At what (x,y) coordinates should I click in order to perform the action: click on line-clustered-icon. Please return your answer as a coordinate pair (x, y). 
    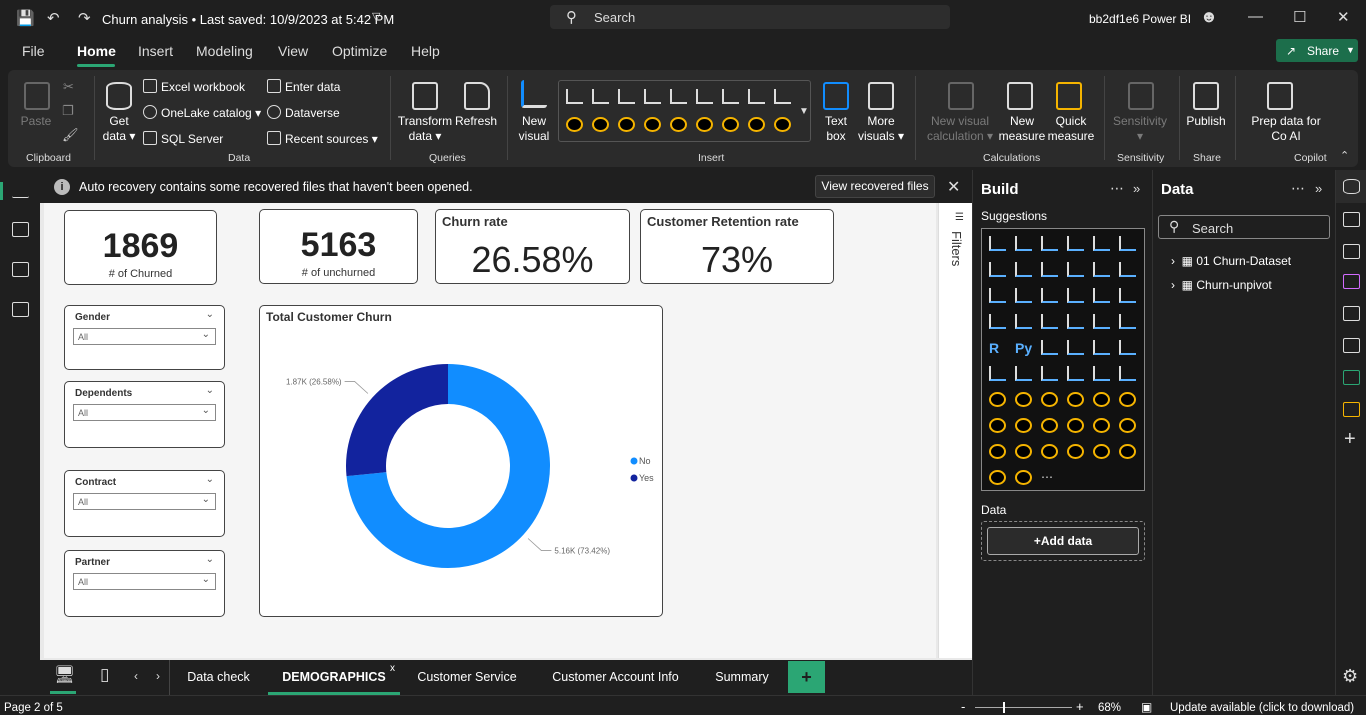
    Looking at the image, I should click on (997, 295).